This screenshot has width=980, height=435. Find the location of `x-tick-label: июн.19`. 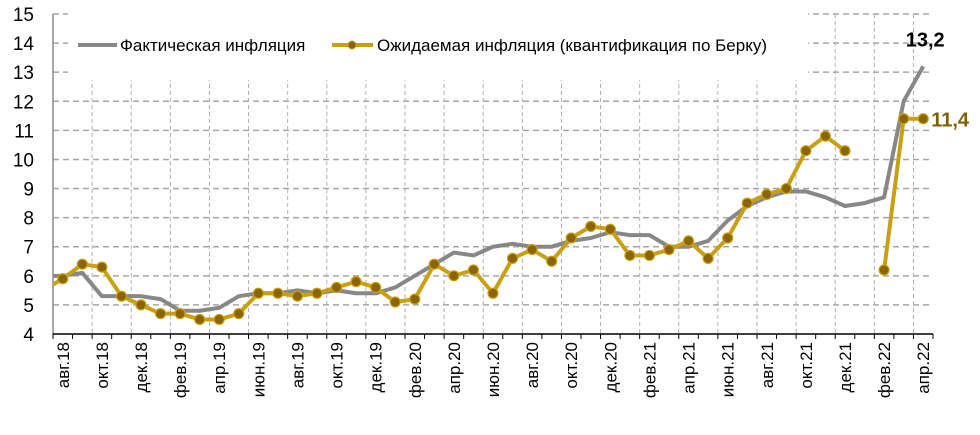

x-tick-label: июн.19 is located at coordinates (258, 369).